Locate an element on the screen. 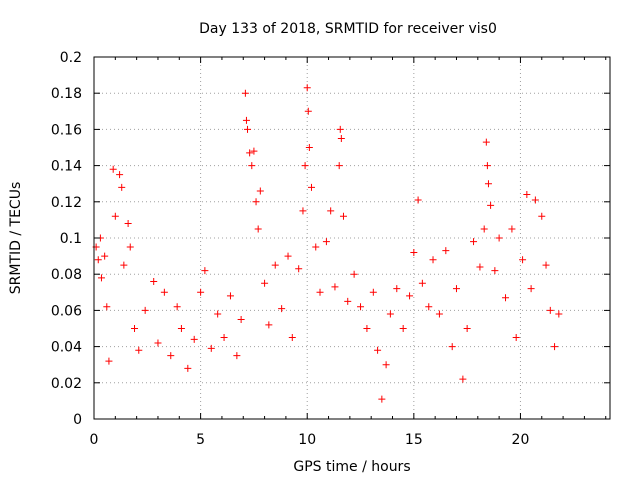 The image size is (640, 480). y-tick-label: 0.14 is located at coordinates (66, 167).